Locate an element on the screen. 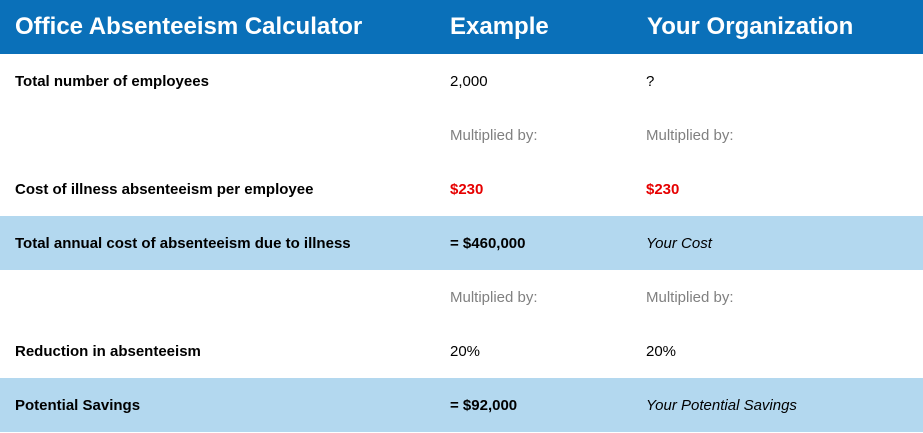 The width and height of the screenshot is (923, 433). organization-value: ? is located at coordinates (650, 81).